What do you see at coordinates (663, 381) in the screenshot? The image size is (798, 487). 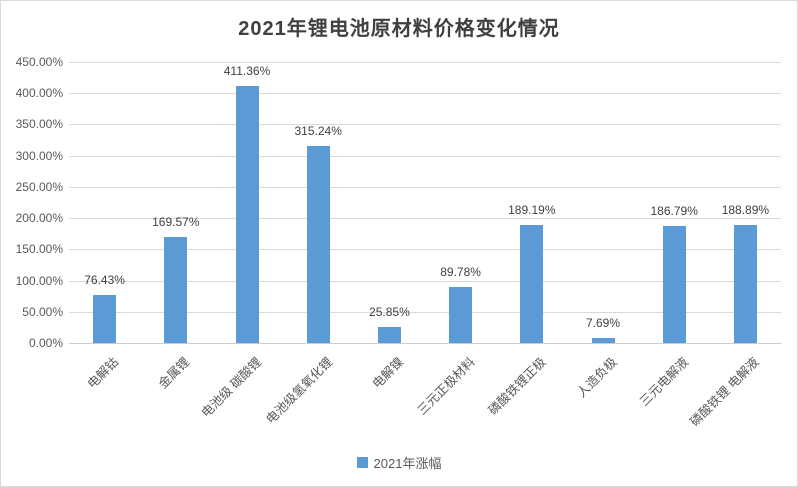 I see `x-axis-category-label: 三元电解液` at bounding box center [663, 381].